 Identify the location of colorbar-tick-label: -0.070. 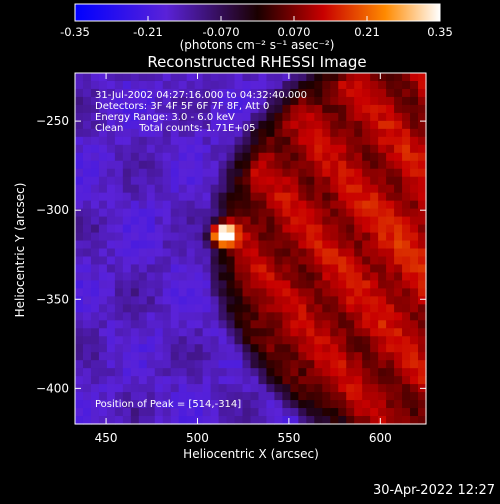
(220, 32).